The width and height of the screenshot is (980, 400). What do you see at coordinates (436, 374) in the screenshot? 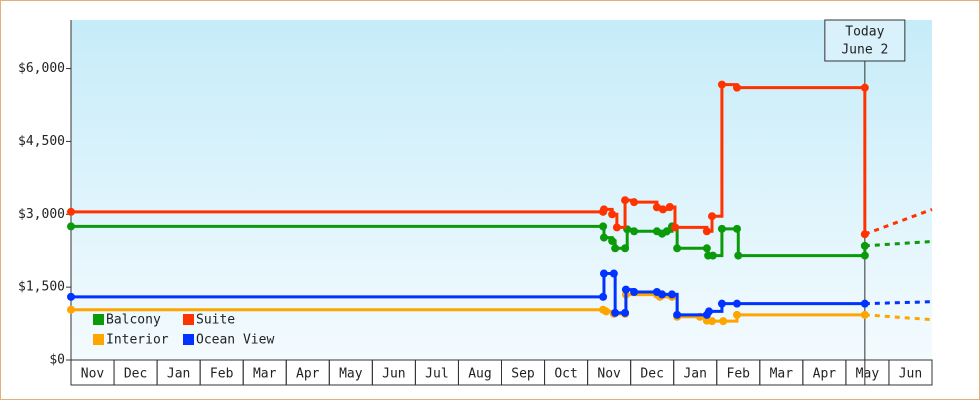
I see `x-tick-label: Jul` at bounding box center [436, 374].